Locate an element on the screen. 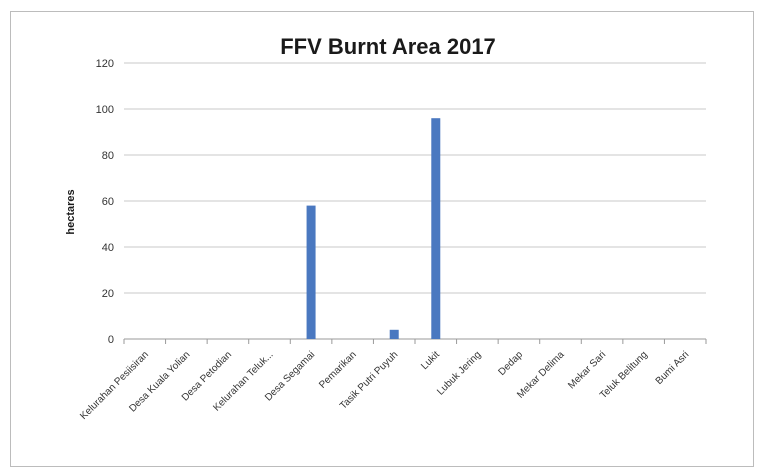 The width and height of the screenshot is (759, 471). chart-title: FFV Burnt Area 2017 is located at coordinates (388, 46).